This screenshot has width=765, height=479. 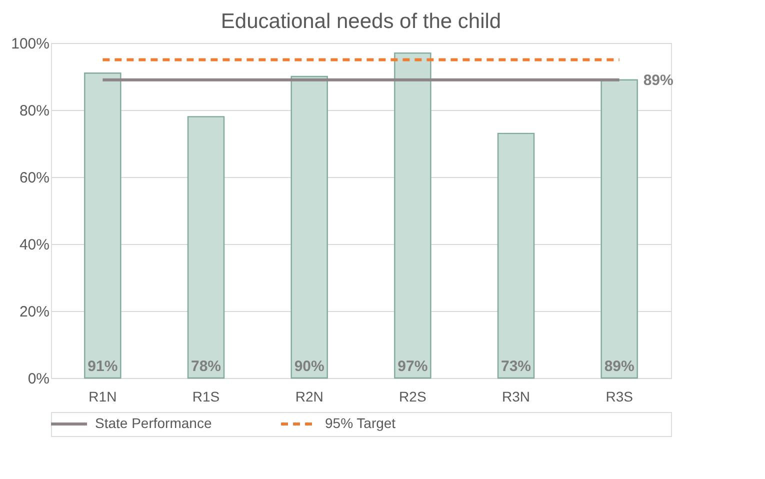 What do you see at coordinates (516, 366) in the screenshot?
I see `data-label: 73%` at bounding box center [516, 366].